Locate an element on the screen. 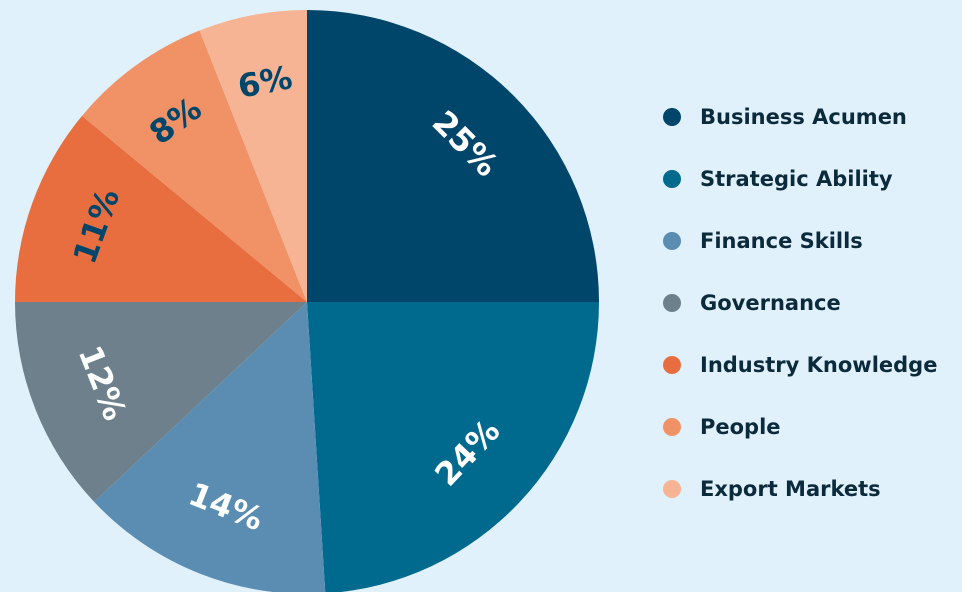 The width and height of the screenshot is (962, 592). legend-label: Strategic Ability is located at coordinates (796, 179).